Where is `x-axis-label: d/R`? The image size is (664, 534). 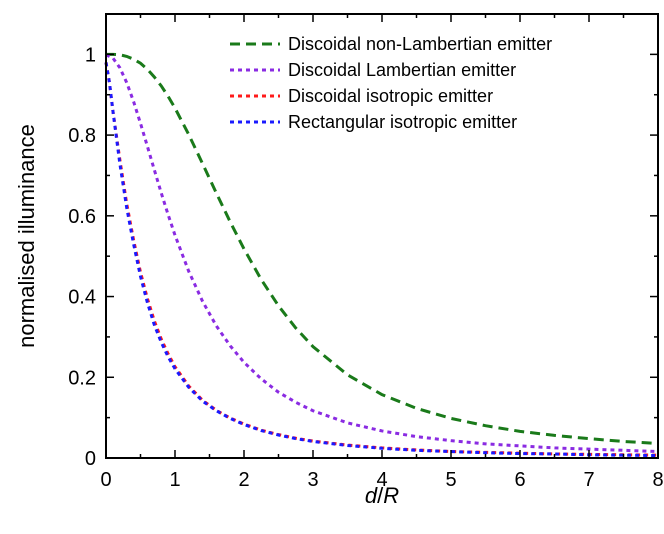 x-axis-label: d/R is located at coordinates (382, 495).